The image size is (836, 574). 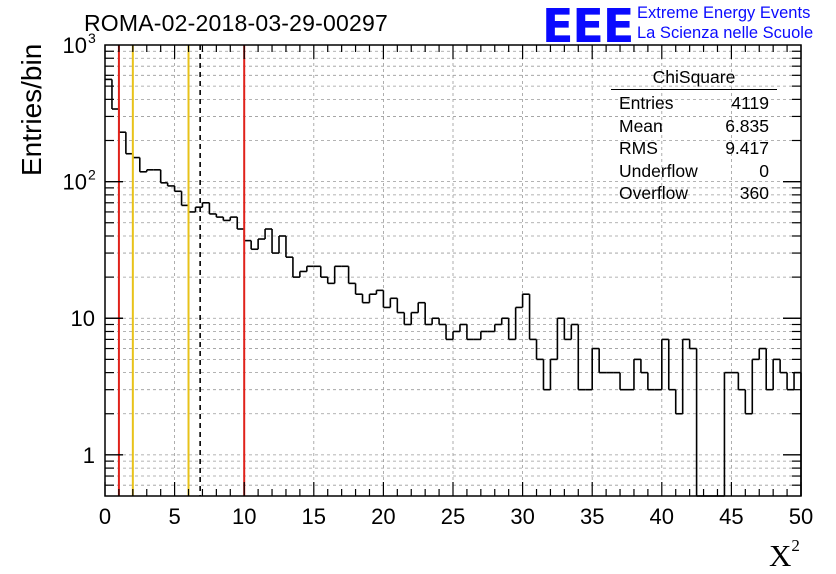 I want to click on marker-lines, so click(x=181, y=270).